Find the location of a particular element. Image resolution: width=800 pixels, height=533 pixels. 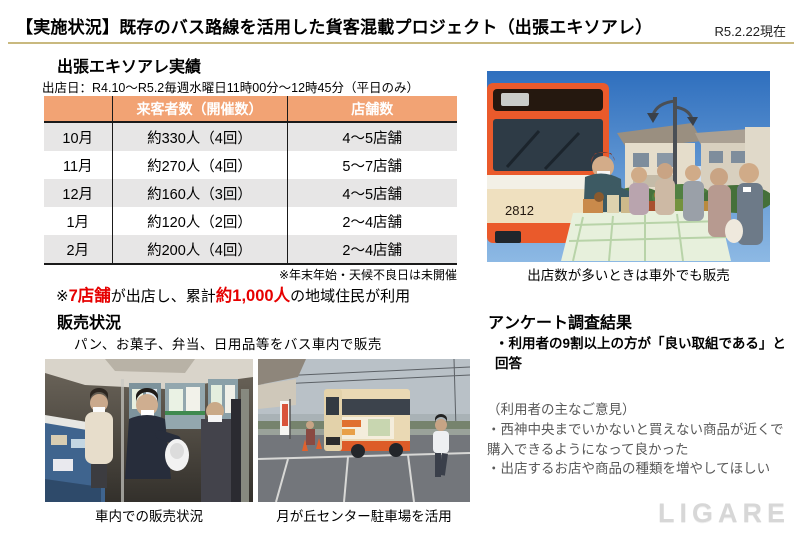

bus-interior-scene is located at coordinates (149, 430).